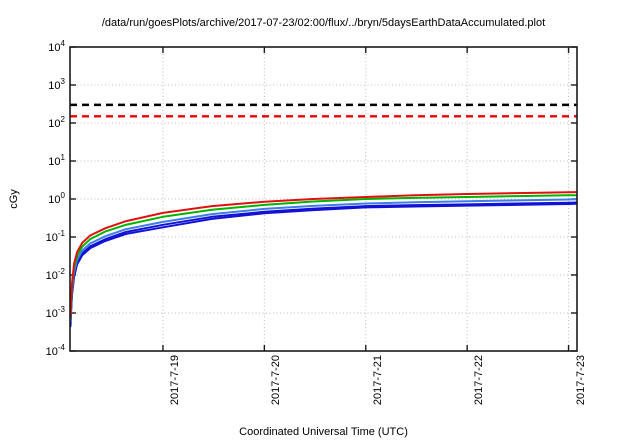  What do you see at coordinates (56, 160) in the screenshot?
I see `y-tick-label: 10¹` at bounding box center [56, 160].